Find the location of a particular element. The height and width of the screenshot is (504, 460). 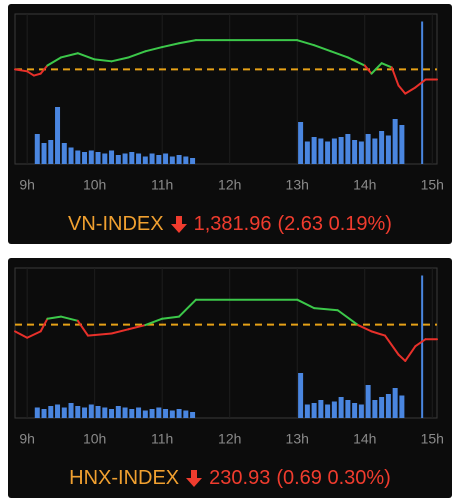

x-tick-label: 14h is located at coordinates (364, 439).